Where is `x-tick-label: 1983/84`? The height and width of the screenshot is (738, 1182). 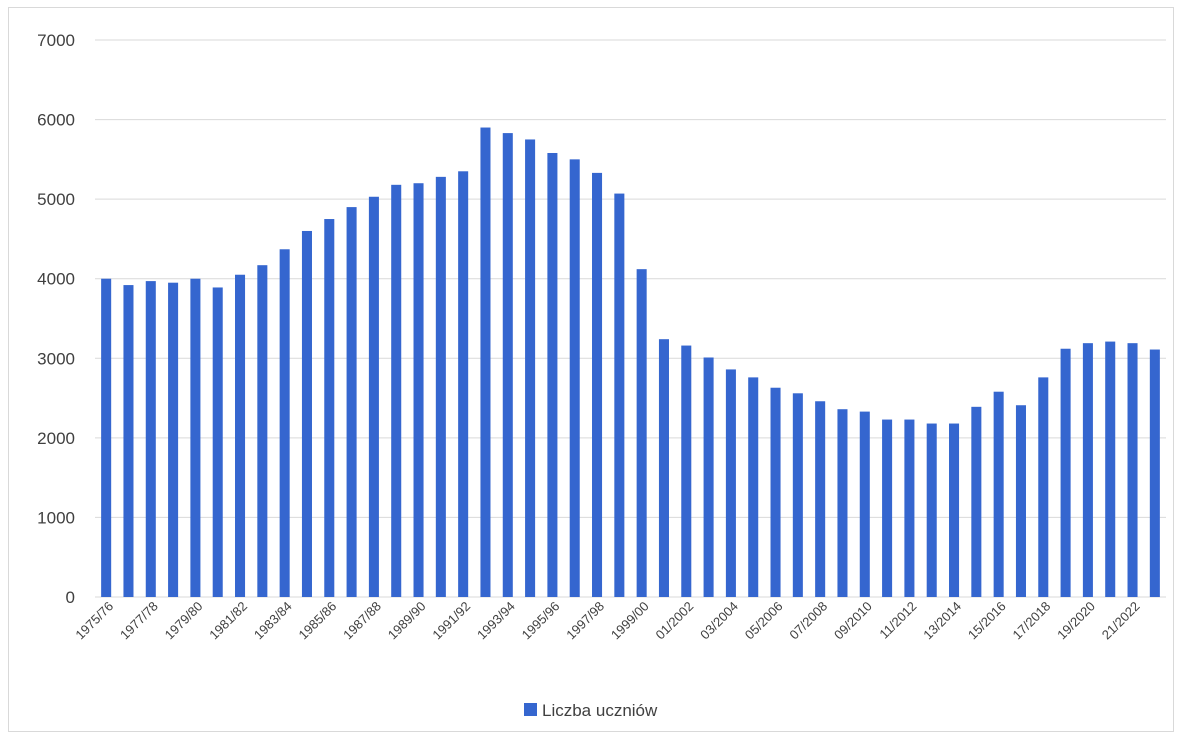 x-tick-label: 1983/84 is located at coordinates (273, 621).